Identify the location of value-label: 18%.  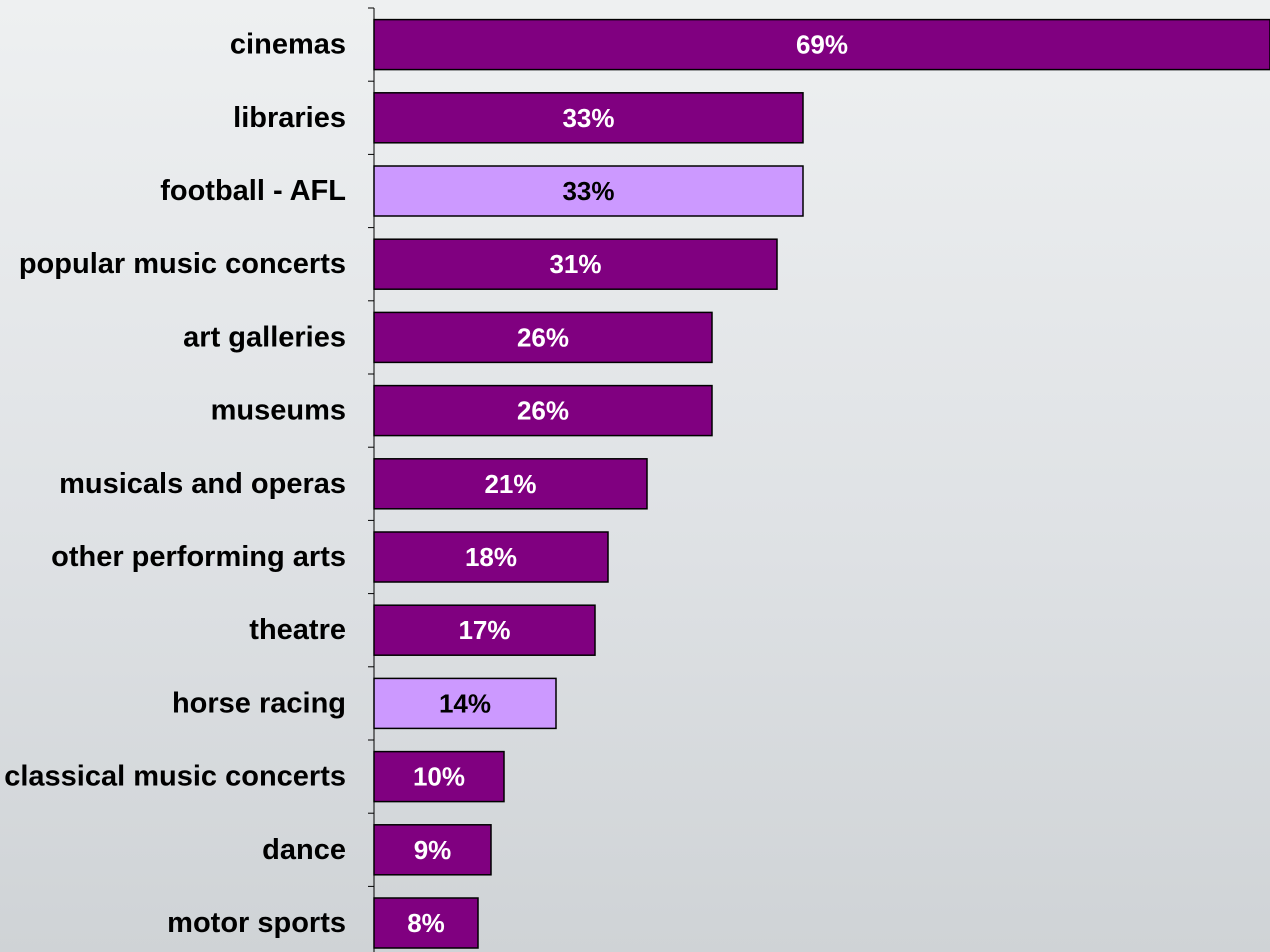
(491, 557).